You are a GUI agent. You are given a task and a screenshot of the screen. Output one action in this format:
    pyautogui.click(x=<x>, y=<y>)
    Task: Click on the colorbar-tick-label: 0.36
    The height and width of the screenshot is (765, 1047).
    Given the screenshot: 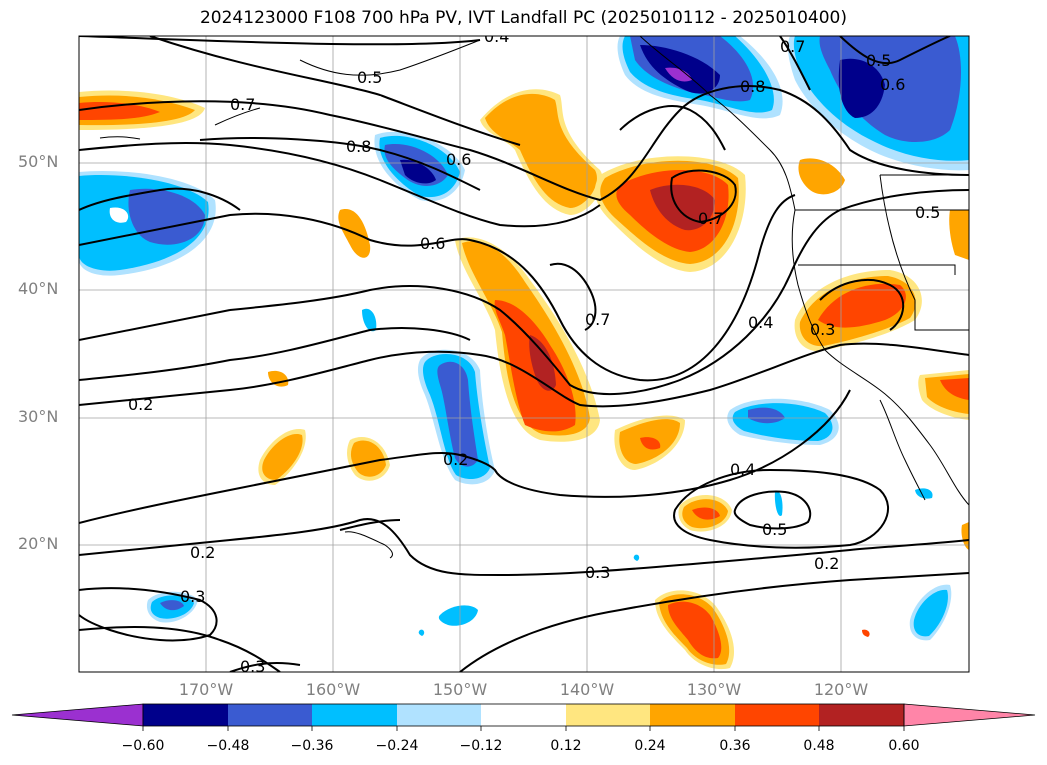 What is the action you would take?
    pyautogui.click(x=735, y=746)
    